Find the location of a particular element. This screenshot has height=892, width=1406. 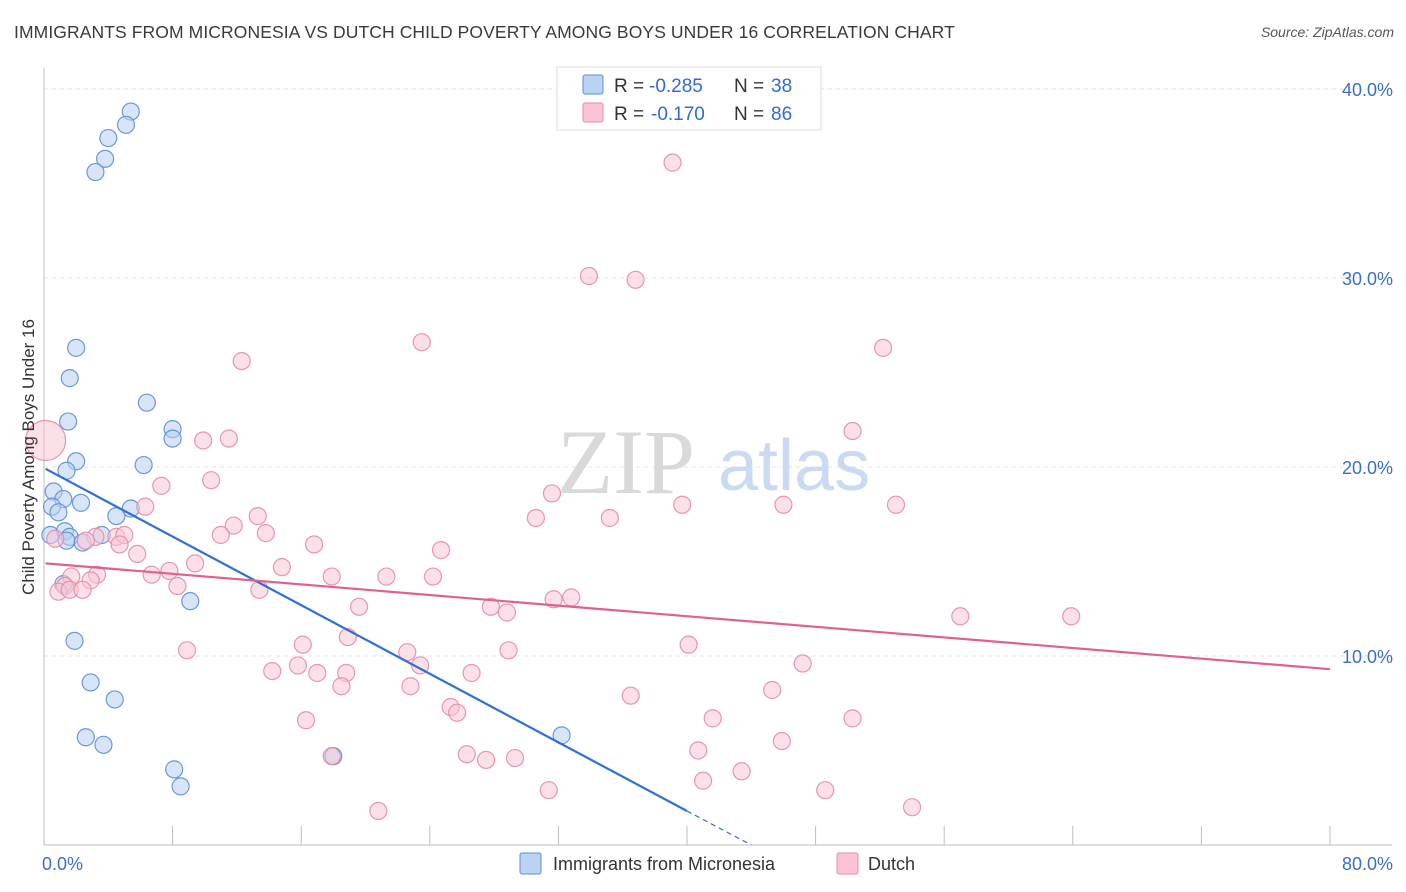

y-tick-label-0: 10.0% is located at coordinates (1367, 657).